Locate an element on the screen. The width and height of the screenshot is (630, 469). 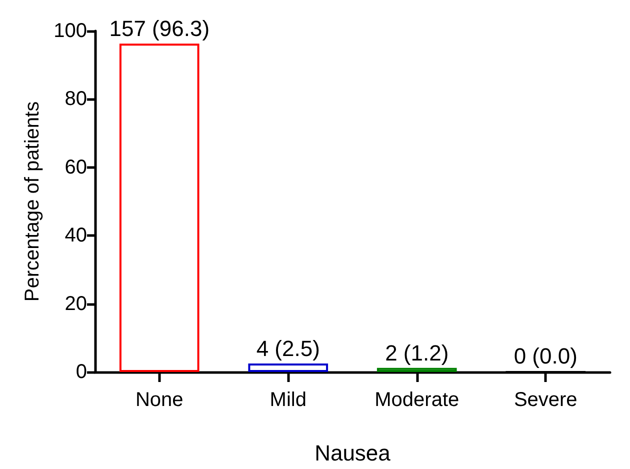
data-label: 4 (2.5) is located at coordinates (288, 348).